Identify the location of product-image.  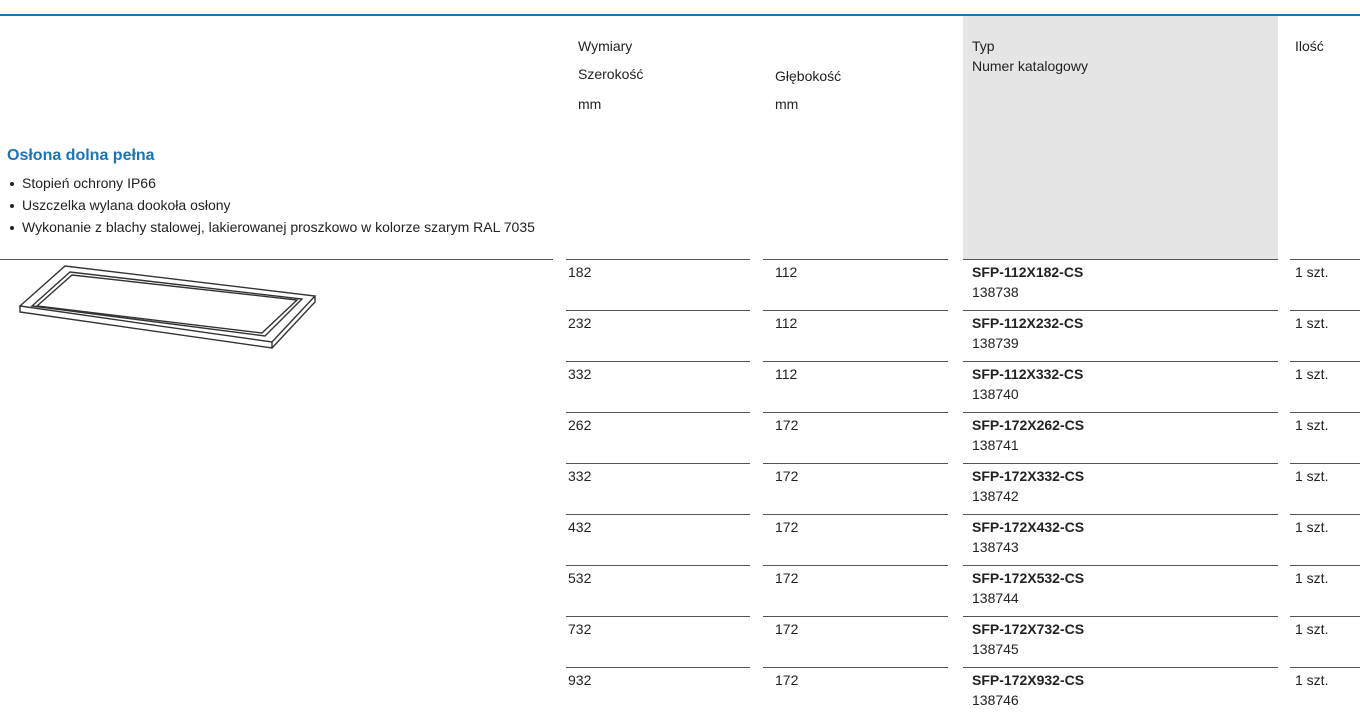
(167, 307).